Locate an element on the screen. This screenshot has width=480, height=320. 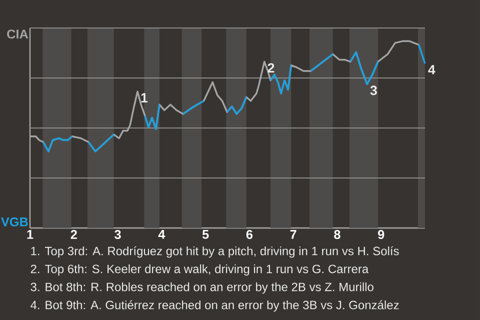
x-tick-label: 1 is located at coordinates (30, 234).